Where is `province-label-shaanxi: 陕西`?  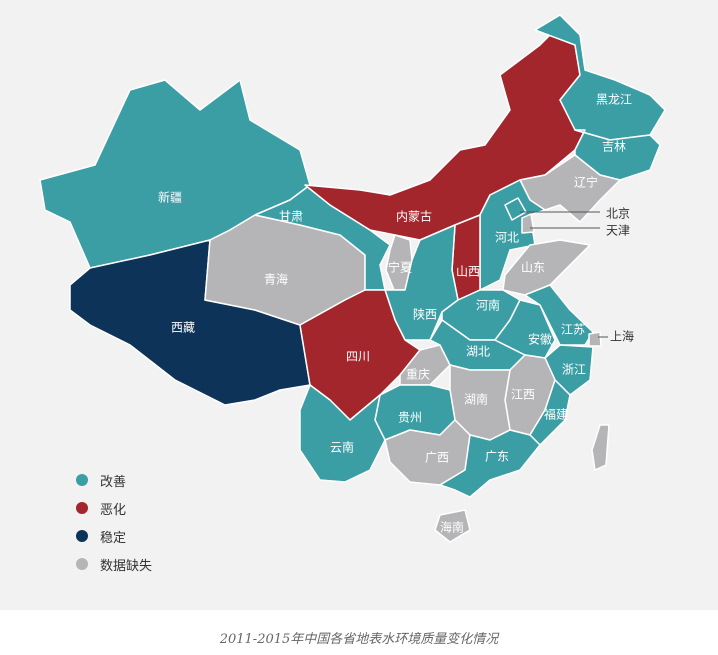
province-label-shaanxi: 陕西 is located at coordinates (425, 314).